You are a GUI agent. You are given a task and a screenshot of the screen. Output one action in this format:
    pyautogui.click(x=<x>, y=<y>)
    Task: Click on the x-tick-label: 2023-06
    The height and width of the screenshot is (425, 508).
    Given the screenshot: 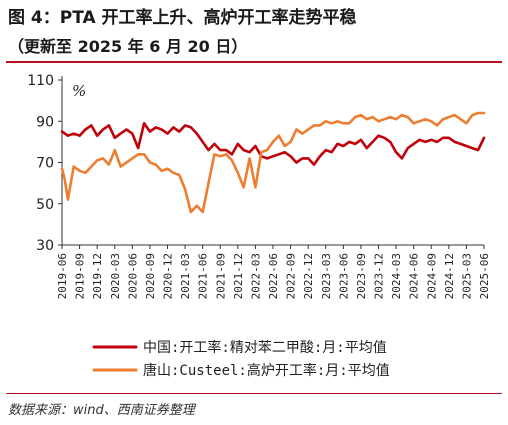 What is the action you would take?
    pyautogui.click(x=343, y=276)
    